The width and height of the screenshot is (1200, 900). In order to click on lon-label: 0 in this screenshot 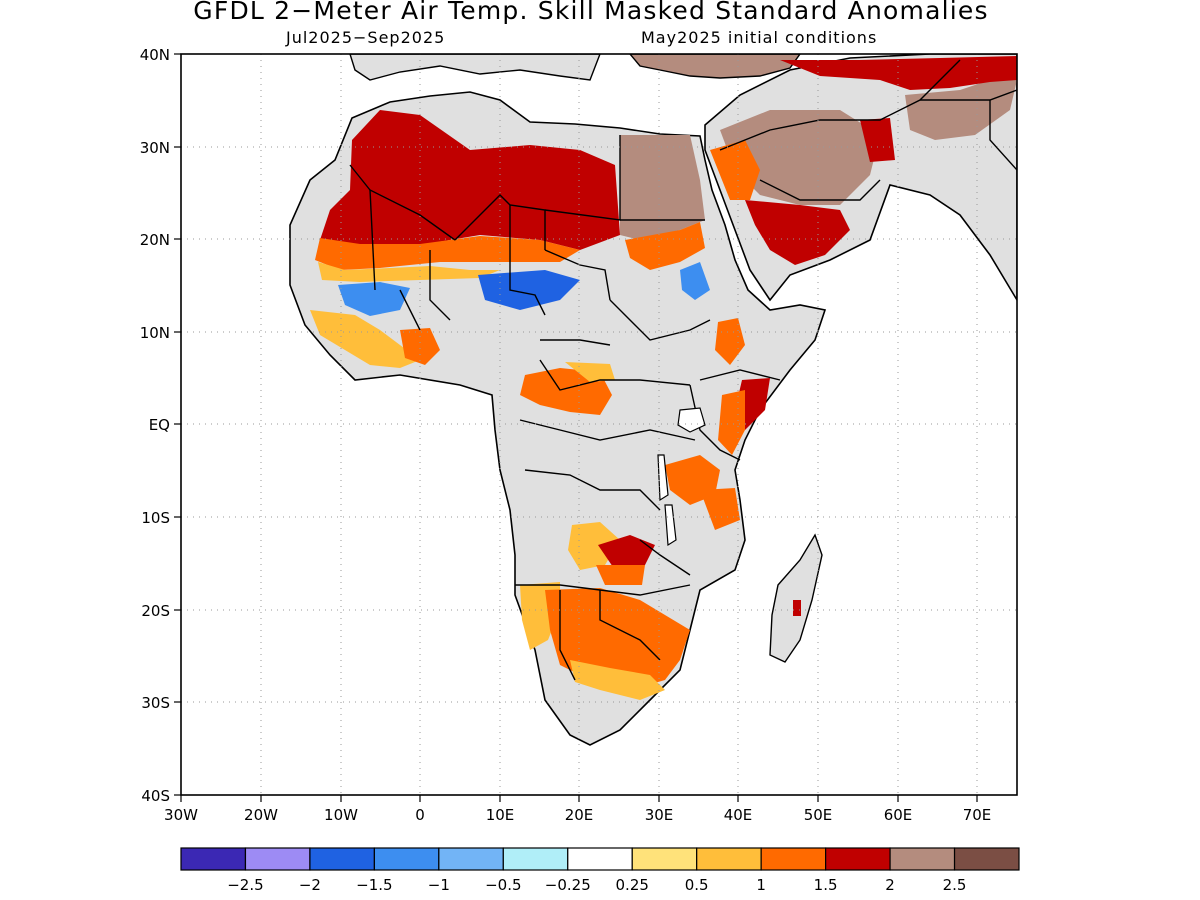, I will do `click(420, 815)`.